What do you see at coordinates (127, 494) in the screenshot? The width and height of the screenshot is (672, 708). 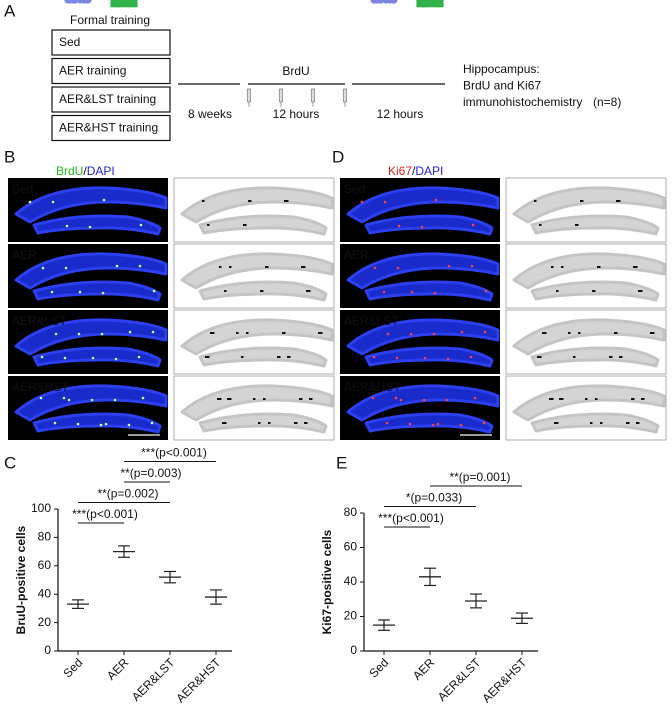 I see `significance-label: **(p=0.002)` at bounding box center [127, 494].